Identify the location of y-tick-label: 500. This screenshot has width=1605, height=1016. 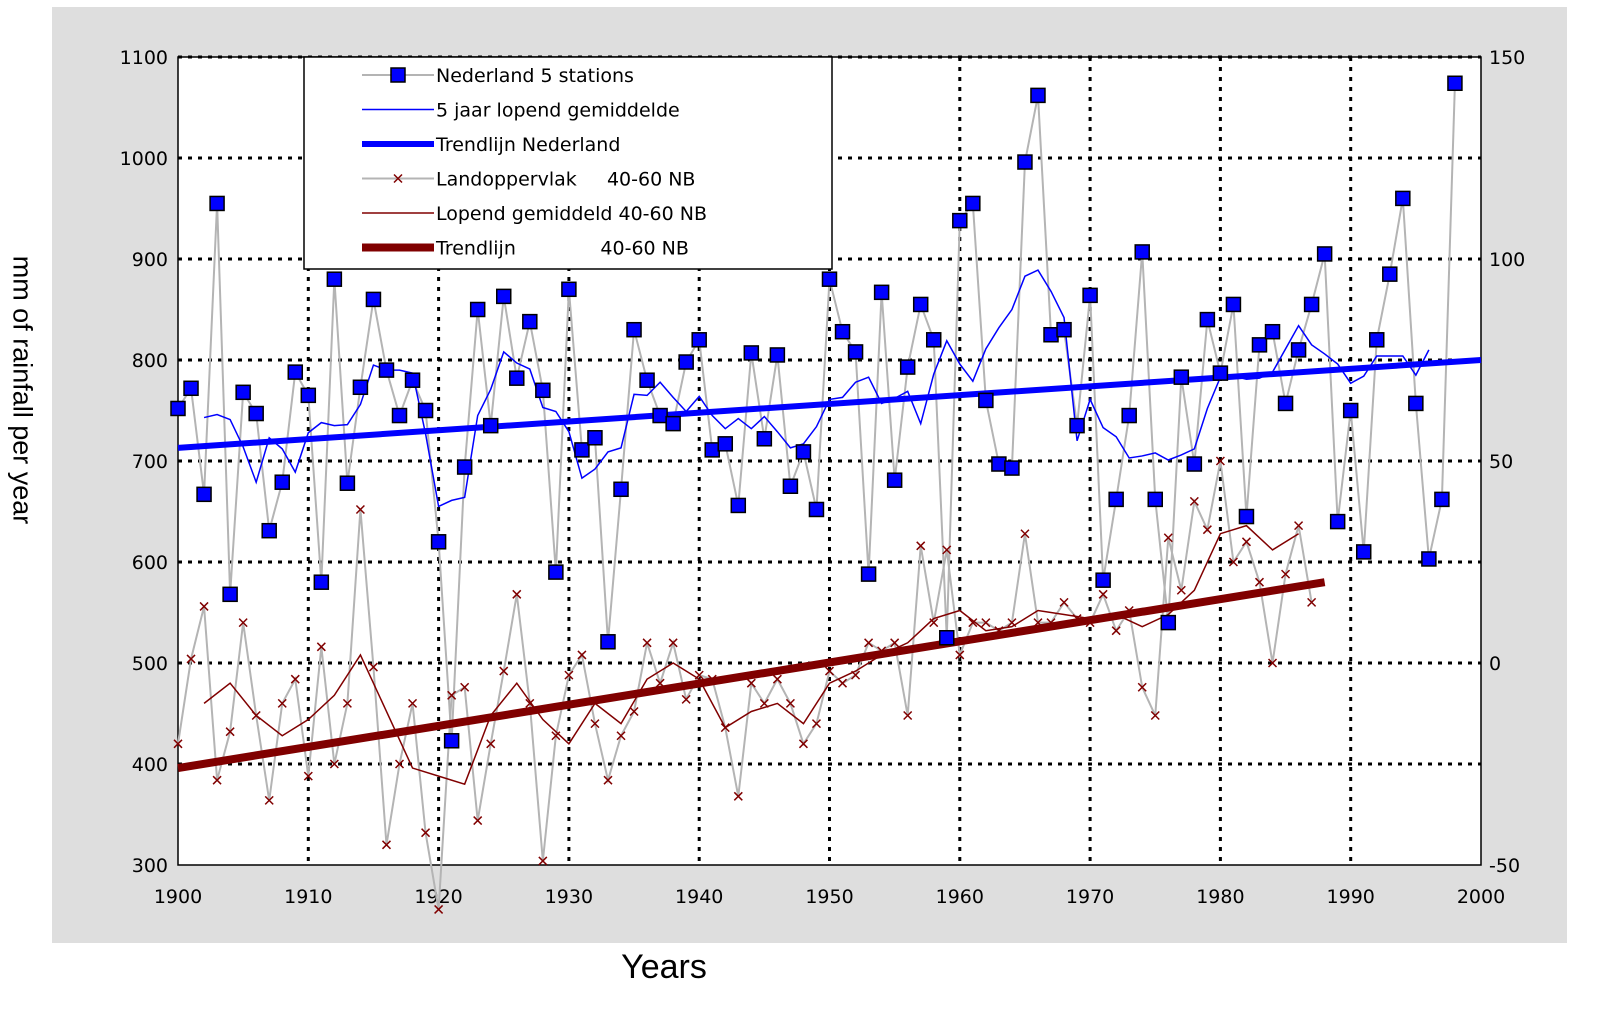
(150, 664).